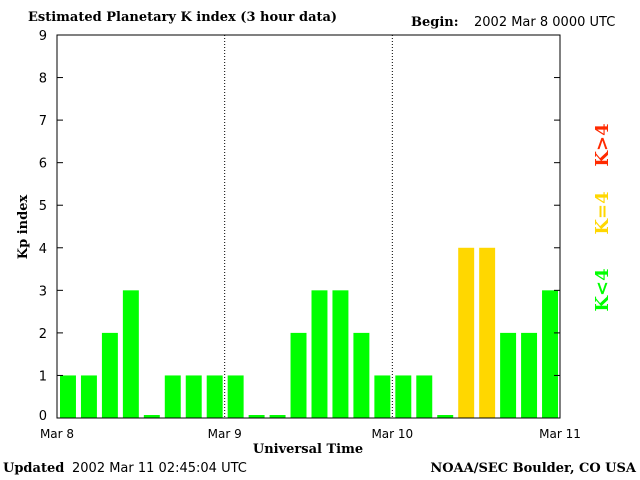 The width and height of the screenshot is (640, 480). Describe the element at coordinates (560, 434) in the screenshot. I see `x-tick-label: Mar 11` at that location.